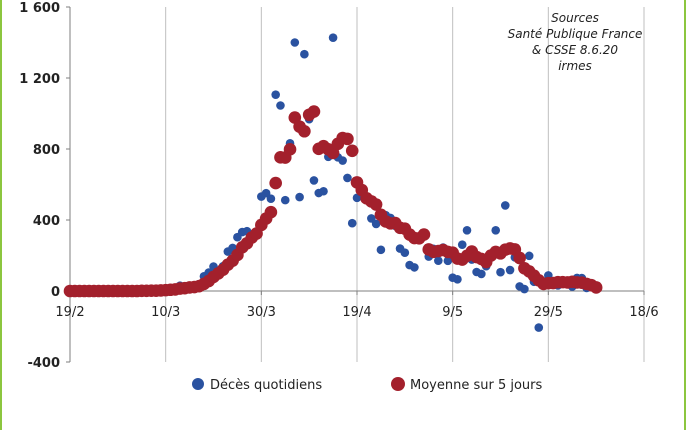 The height and width of the screenshot is (430, 686). Describe the element at coordinates (261, 312) in the screenshot. I see `x-tick-label: 30/3` at that location.